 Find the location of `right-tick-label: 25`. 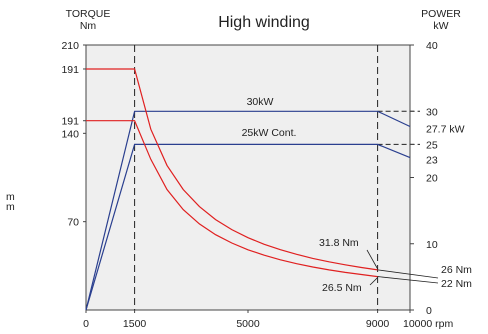

right-tick-label: 25 is located at coordinates (432, 145).